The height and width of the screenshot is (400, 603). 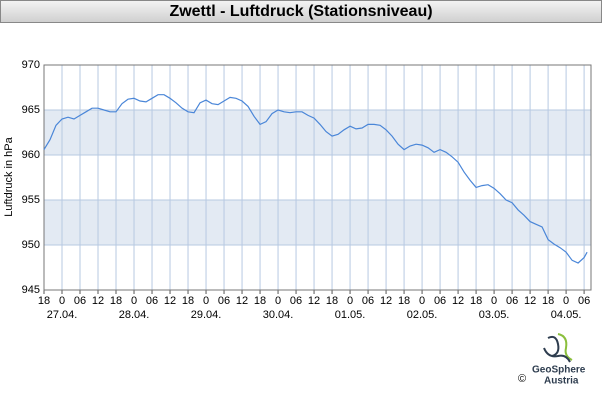 What do you see at coordinates (134, 315) in the screenshot?
I see `date-label: 28.04.` at bounding box center [134, 315].